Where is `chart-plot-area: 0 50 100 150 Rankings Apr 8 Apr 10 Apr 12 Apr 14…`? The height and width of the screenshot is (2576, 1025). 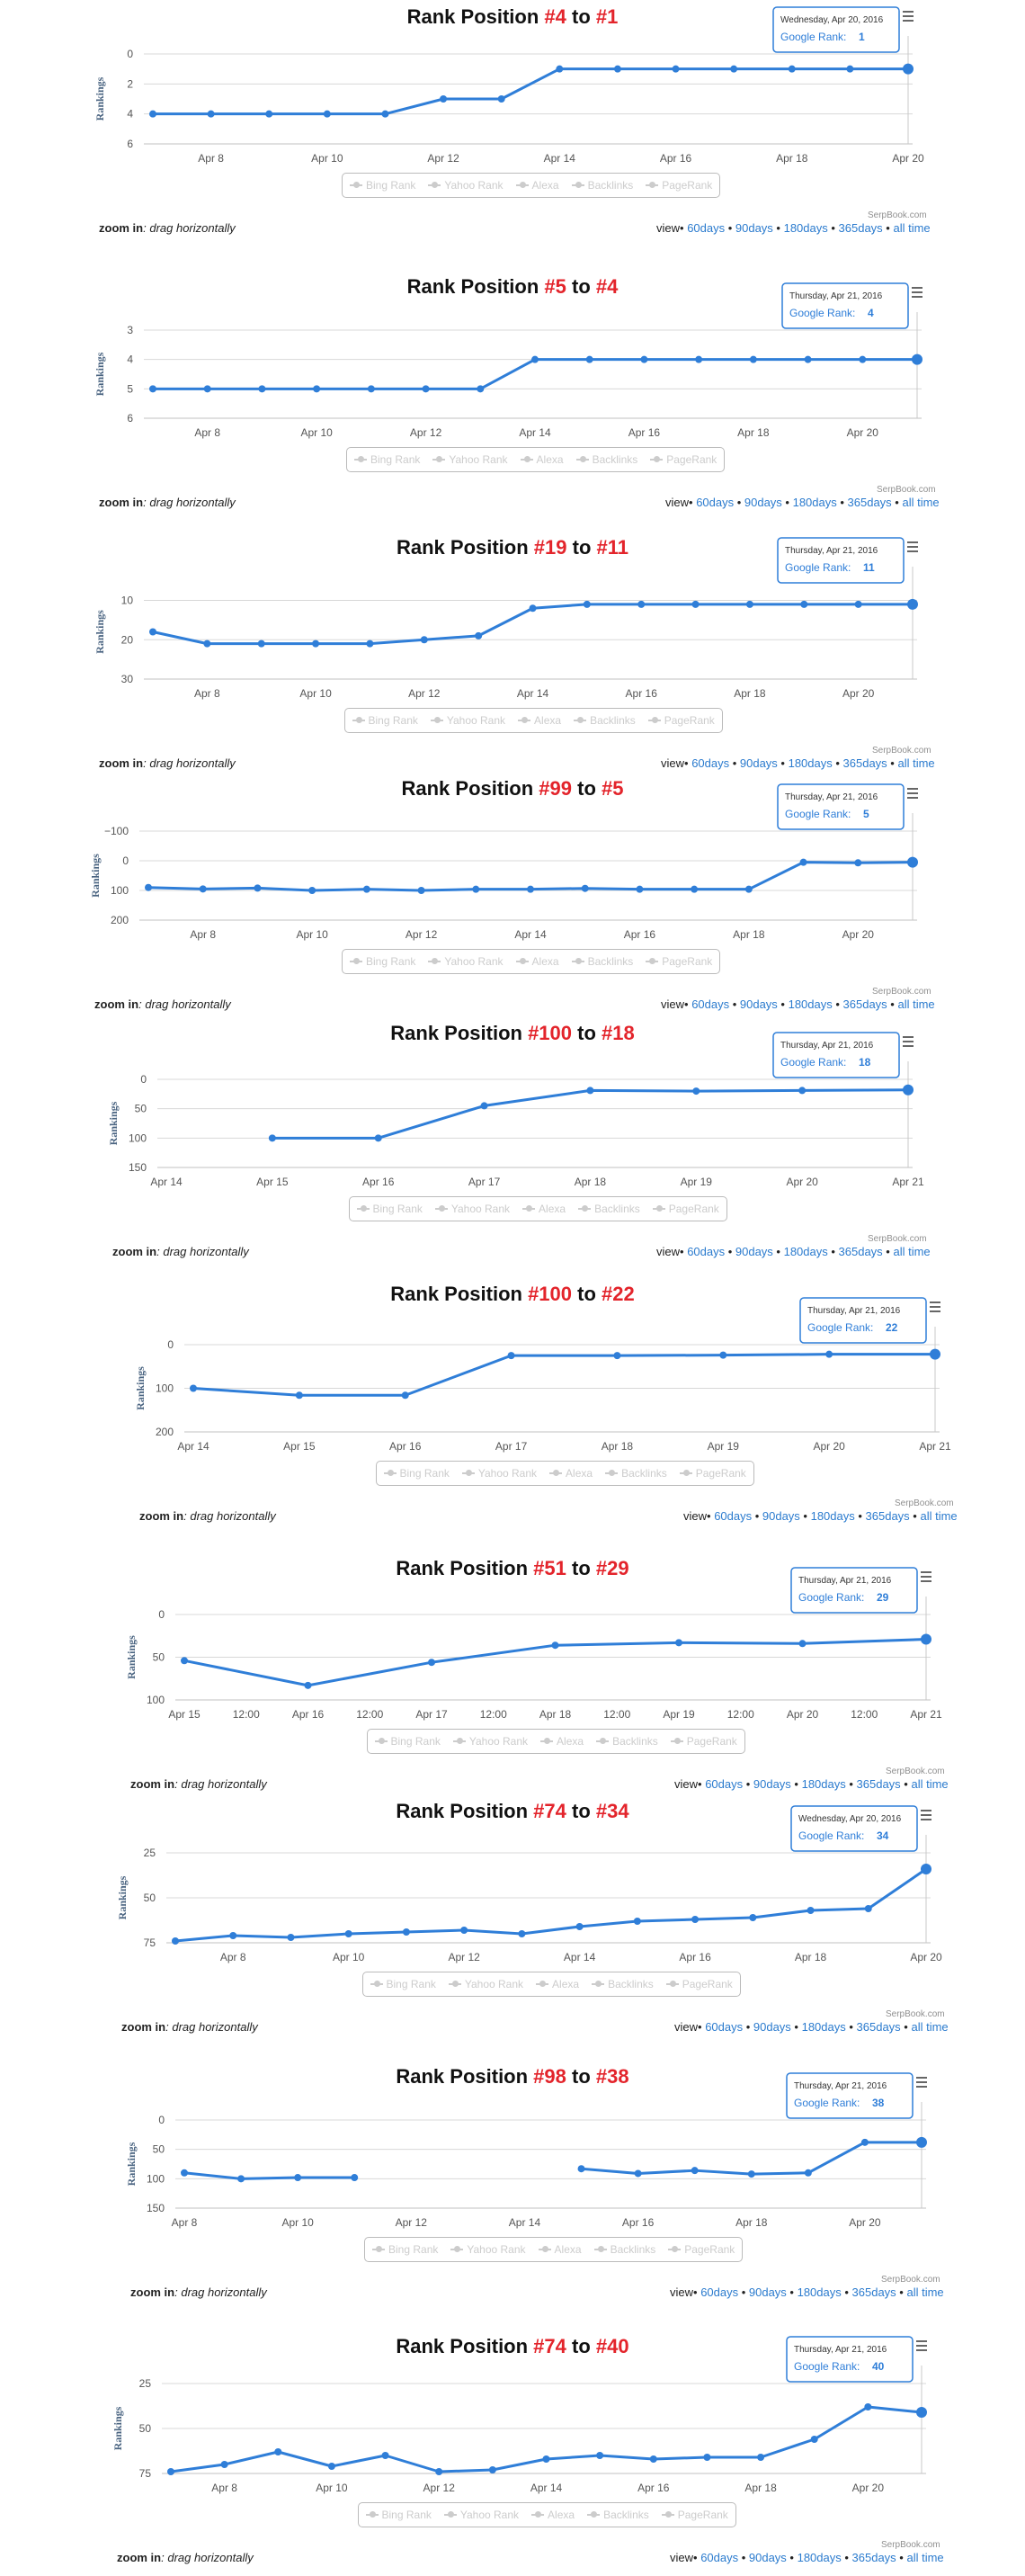 chart-plot-area: 0 50 100 150 Rankings Apr 8 Apr 10 Apr 12 Apr 14… is located at coordinates (512, 2177).